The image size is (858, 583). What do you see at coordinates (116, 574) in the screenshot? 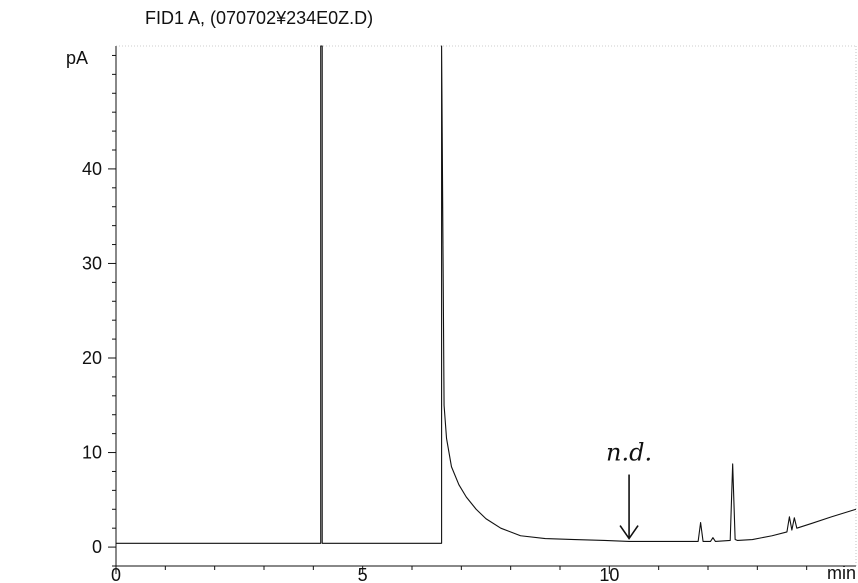
I see `x-tick-label: 0` at bounding box center [116, 574].